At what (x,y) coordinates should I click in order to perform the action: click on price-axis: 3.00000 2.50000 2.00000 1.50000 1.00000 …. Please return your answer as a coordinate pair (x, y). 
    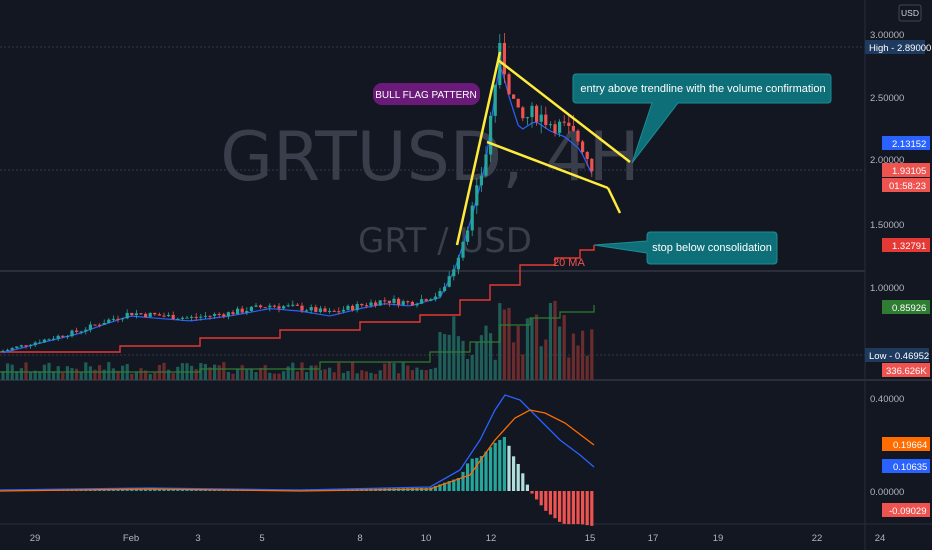
    Looking at the image, I should click on (887, 264).